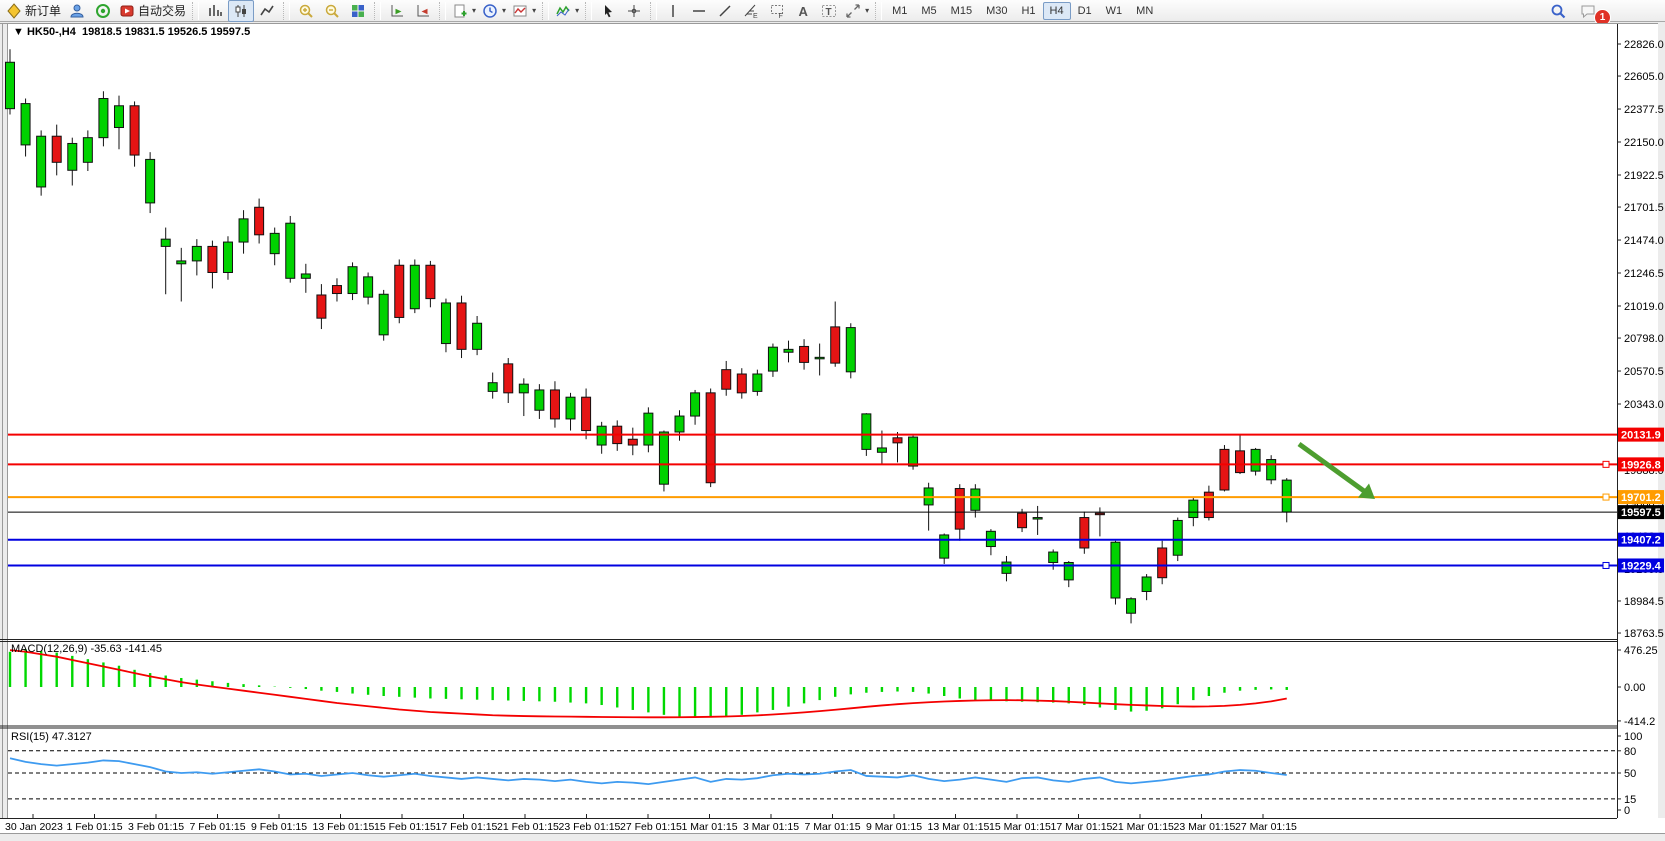  What do you see at coordinates (781, 16) in the screenshot?
I see `svg-text: F` at bounding box center [781, 16].